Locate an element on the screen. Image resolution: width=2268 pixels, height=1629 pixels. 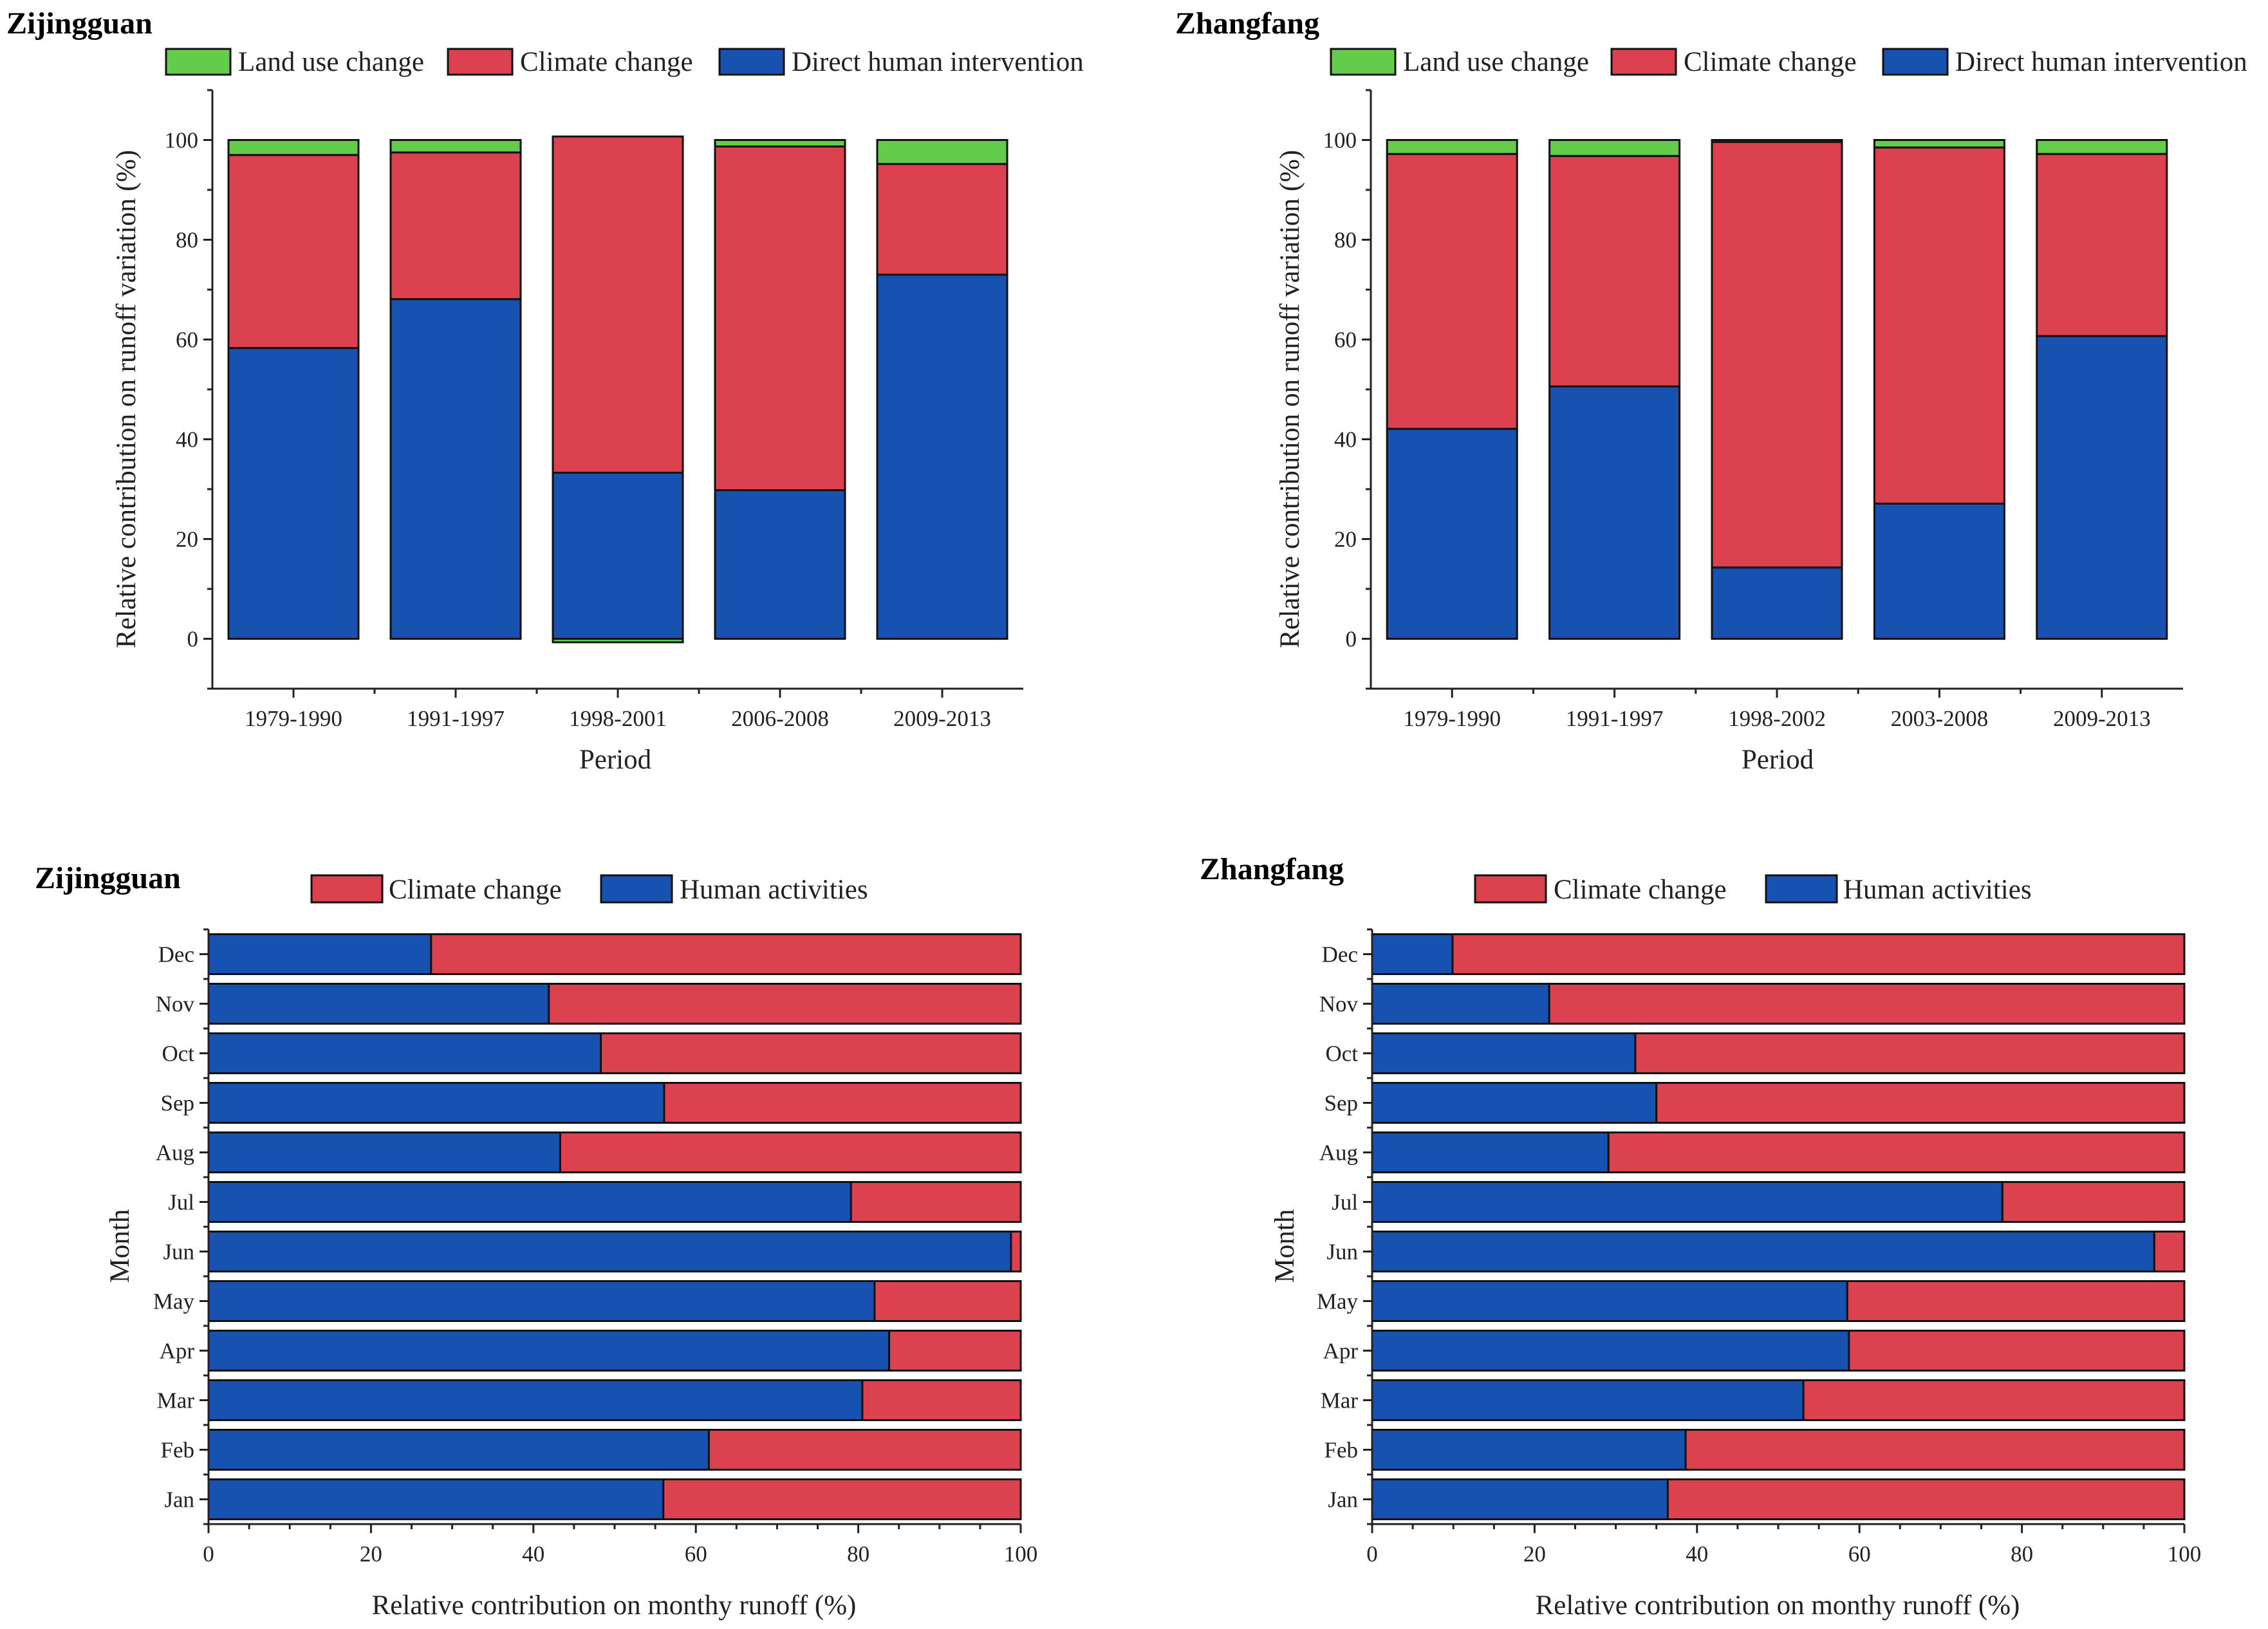
y-tick-label: Feb is located at coordinates (178, 1450).